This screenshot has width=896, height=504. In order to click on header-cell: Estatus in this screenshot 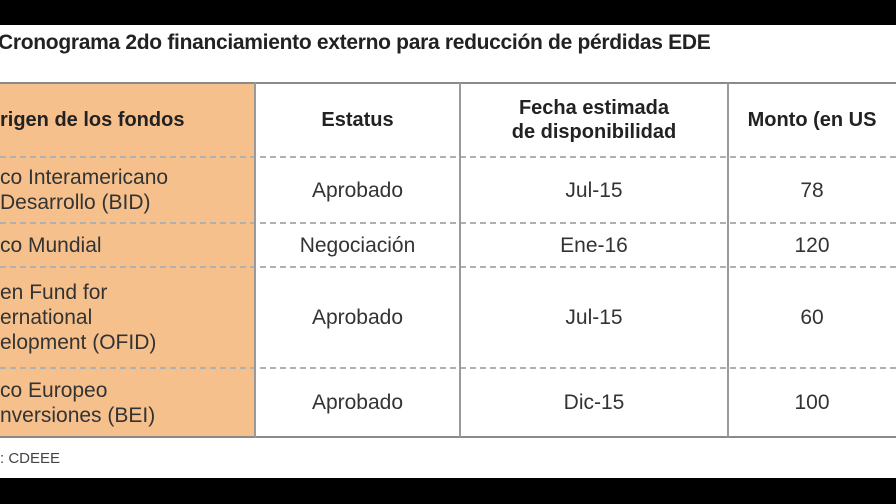, I will do `click(357, 120)`.